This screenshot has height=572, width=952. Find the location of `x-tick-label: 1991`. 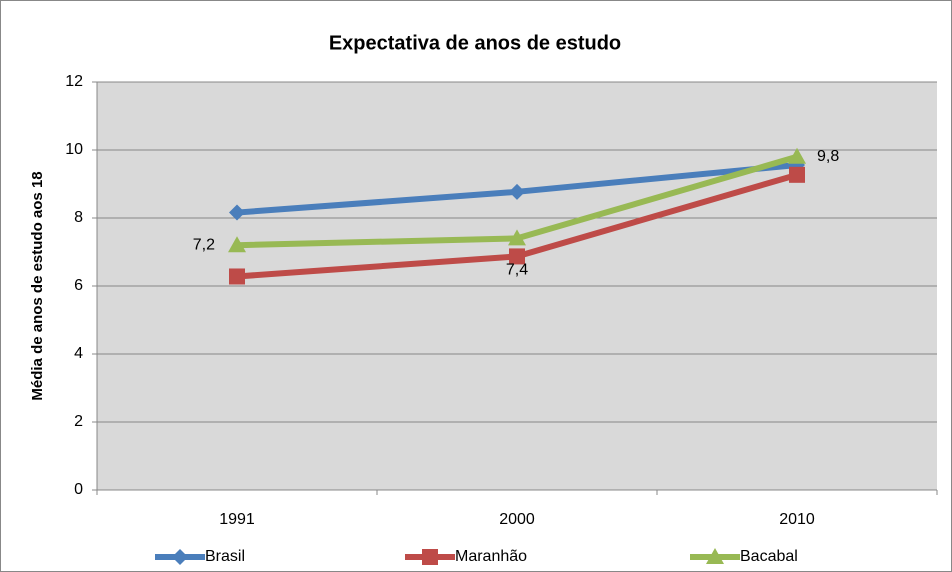

x-tick-label: 1991 is located at coordinates (237, 519).